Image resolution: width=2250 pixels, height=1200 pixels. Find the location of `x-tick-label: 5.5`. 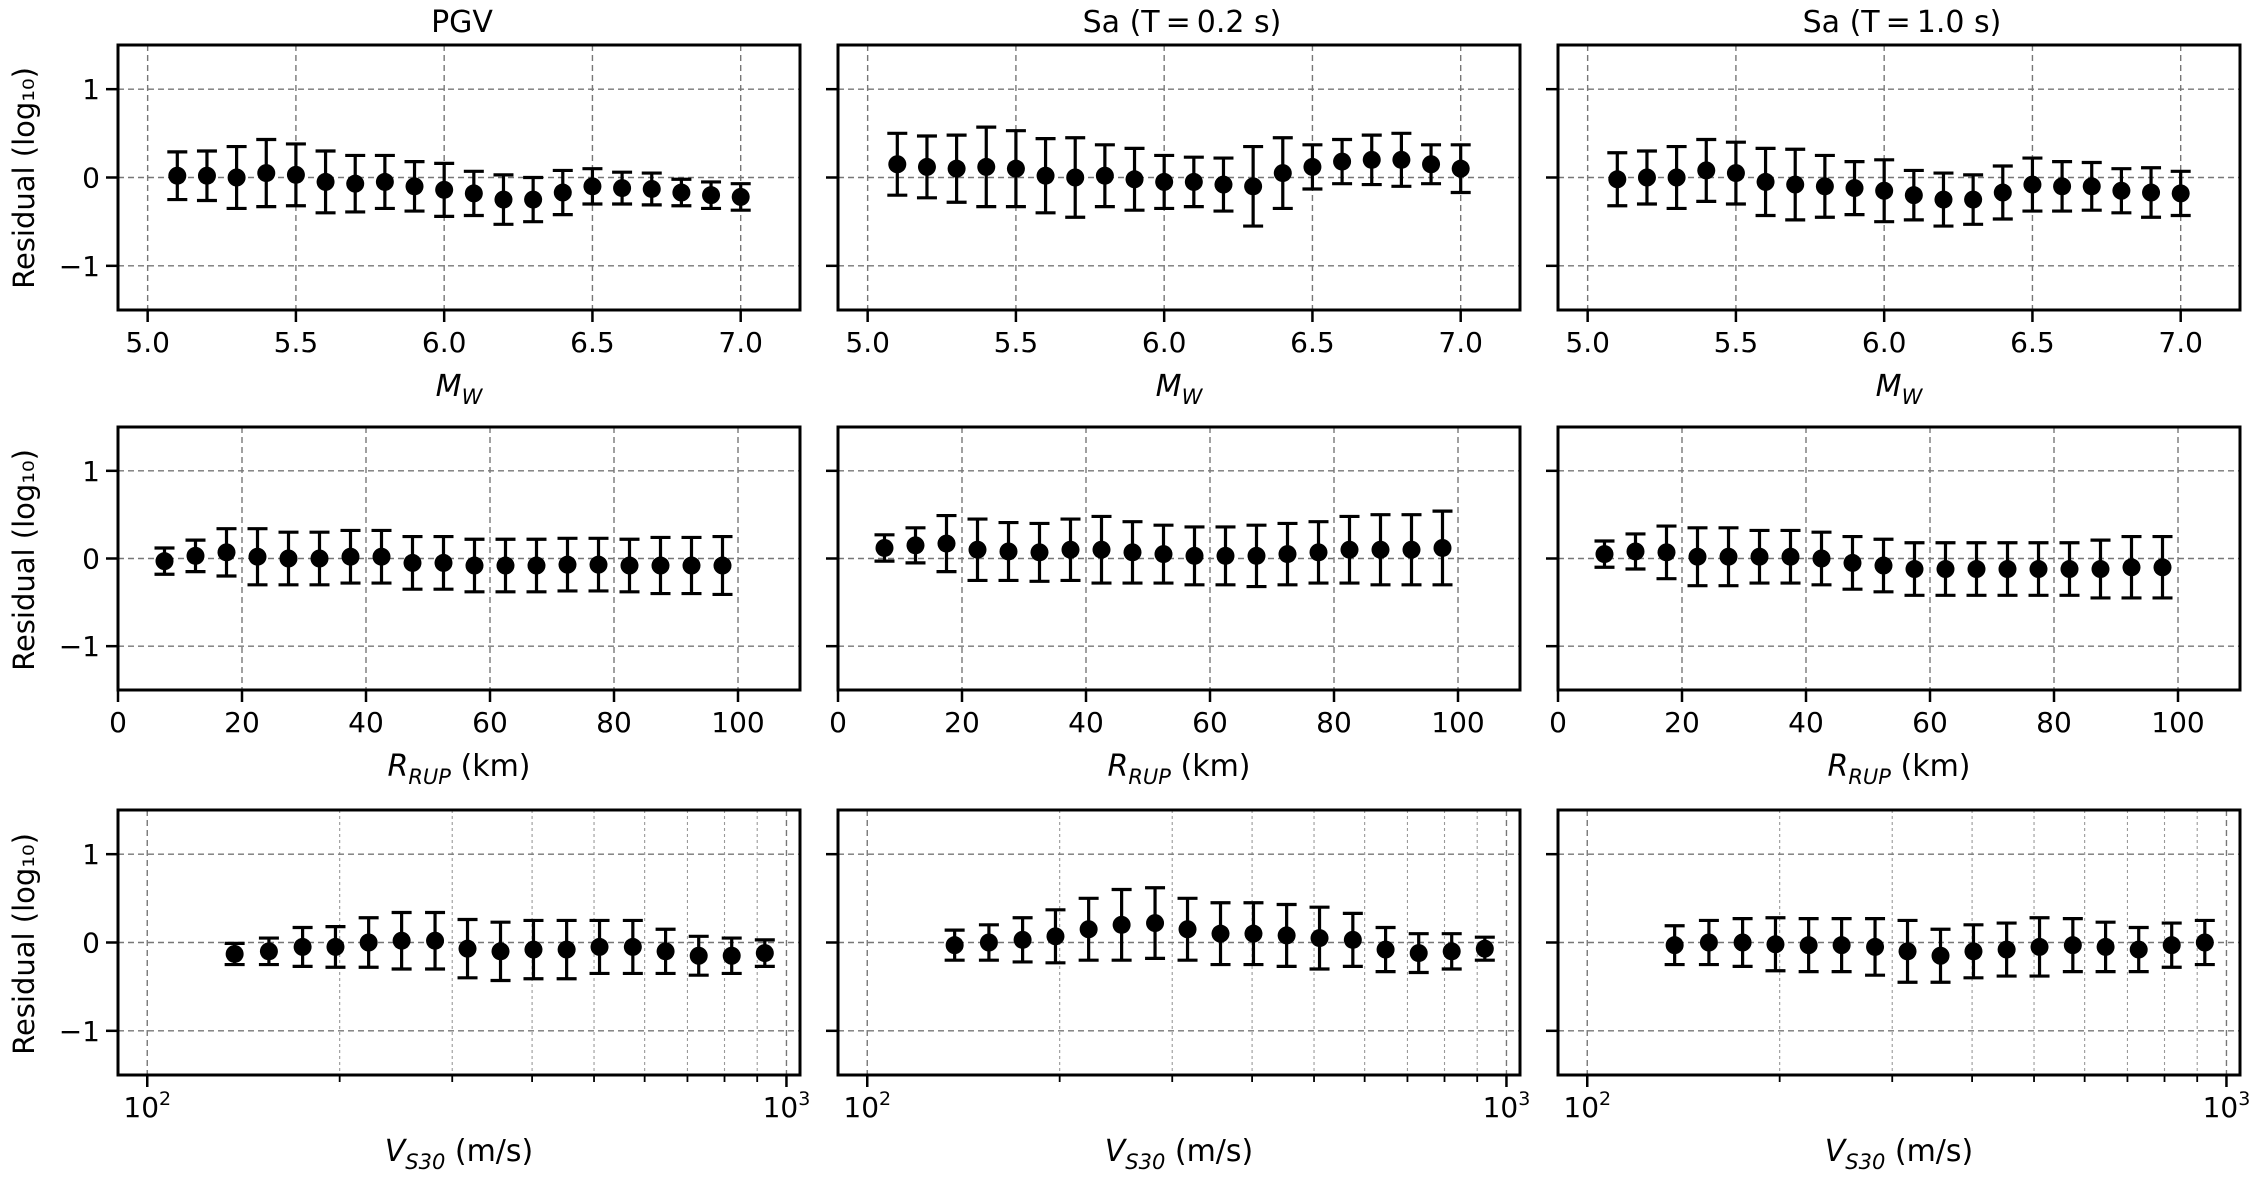

x-tick-label: 5.5 is located at coordinates (1736, 342).